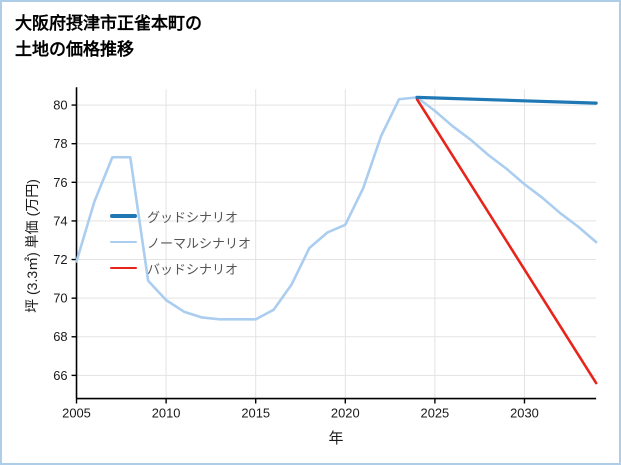  Describe the element at coordinates (60, 336) in the screenshot. I see `y-tick-label: 68` at that location.